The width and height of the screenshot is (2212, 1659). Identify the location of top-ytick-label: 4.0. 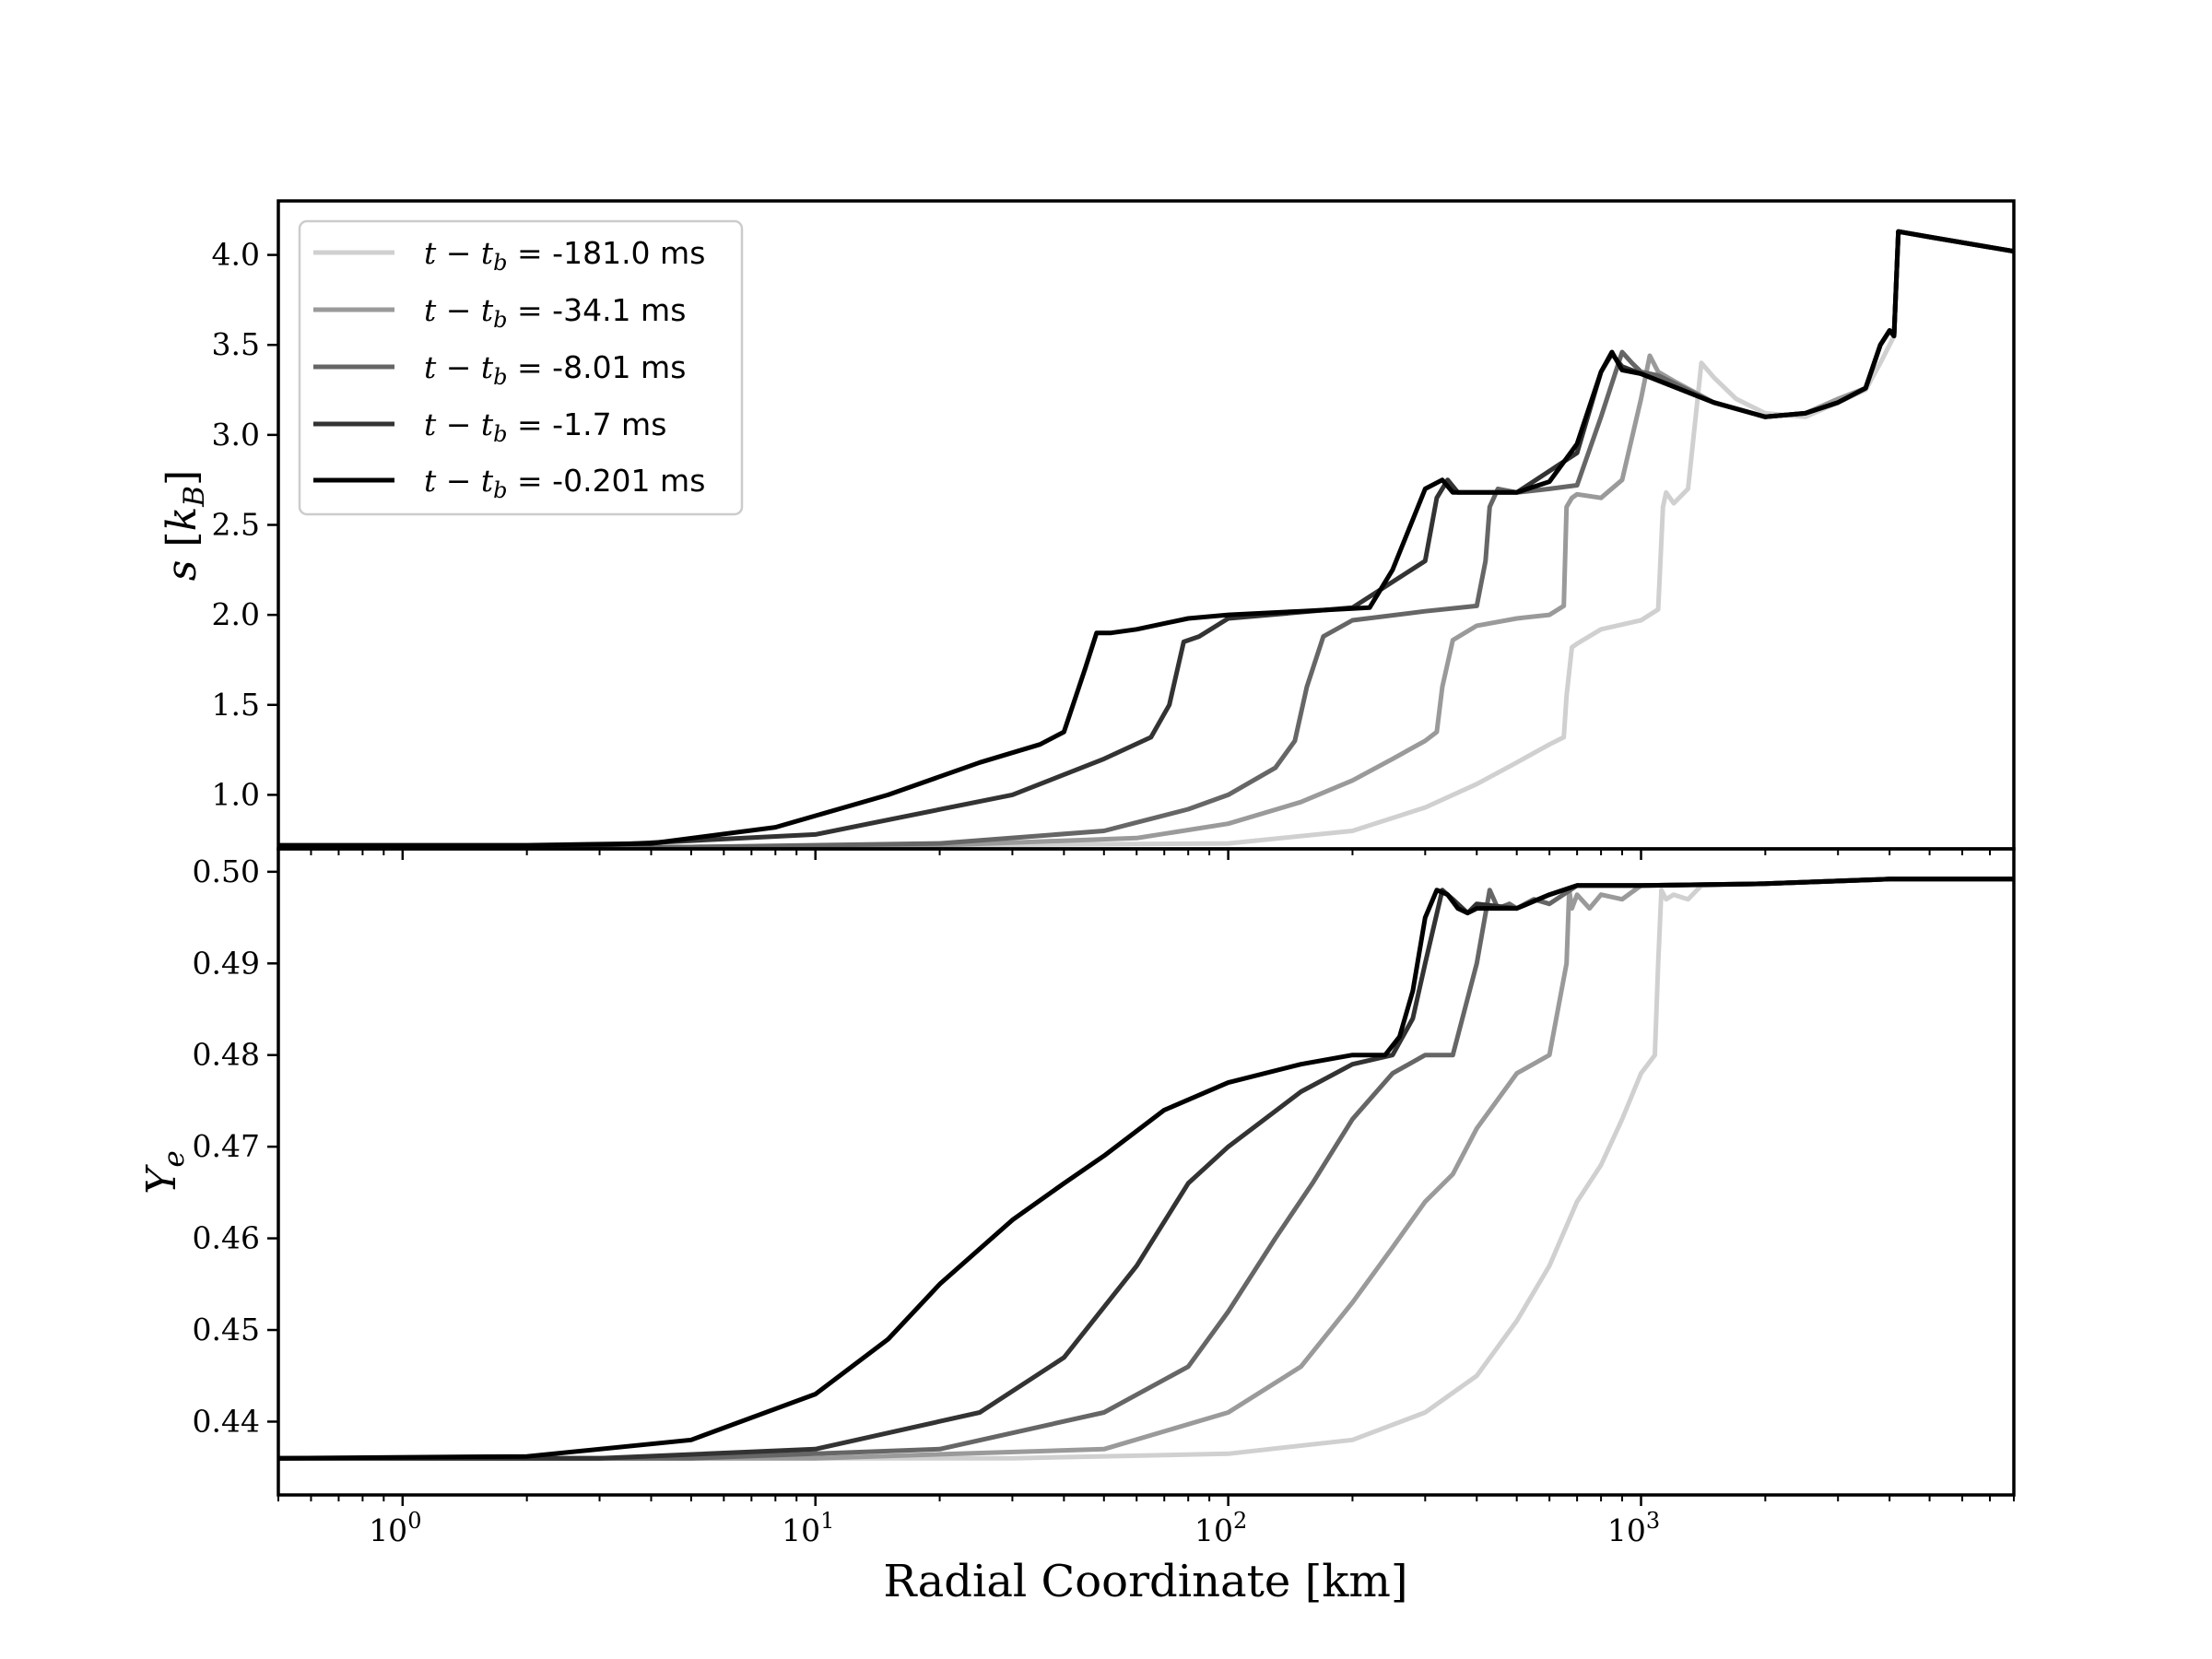
(236, 255).